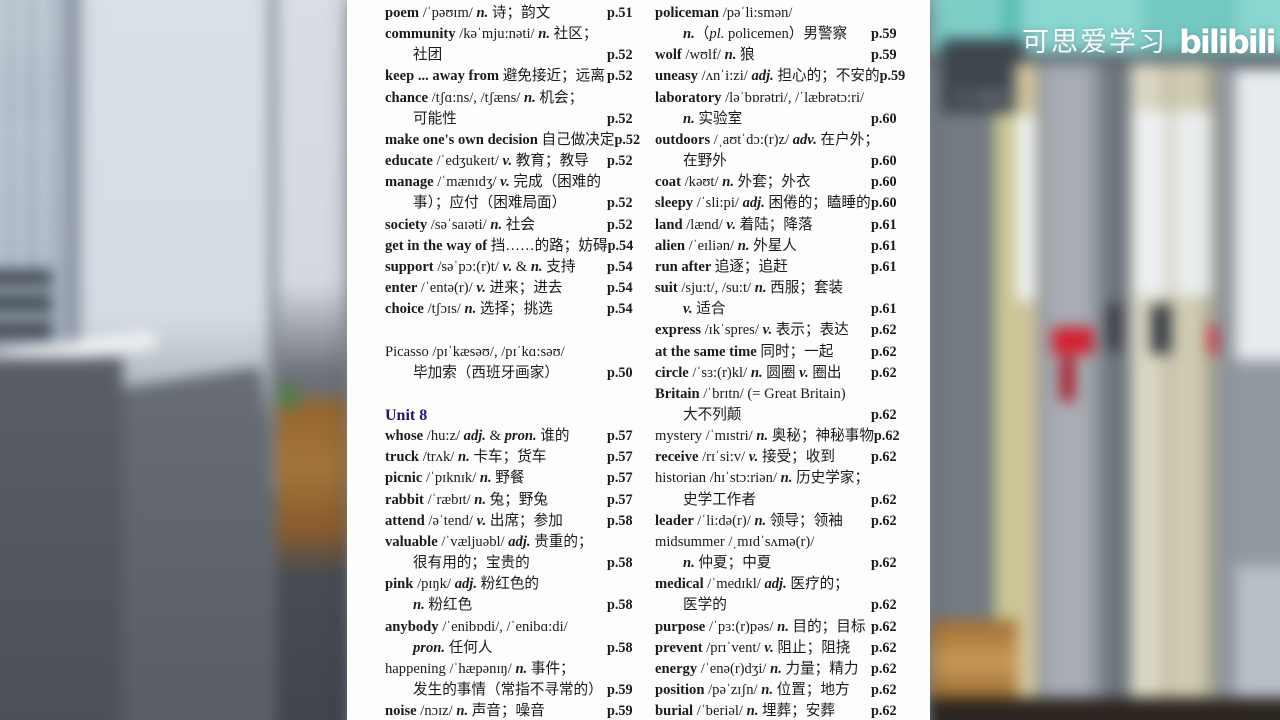 The width and height of the screenshot is (1280, 720). Describe the element at coordinates (511, 309) in the screenshot. I see `vocab-line: choice /tʃɔɪs/ n. 选择；挑选 p.54` at that location.